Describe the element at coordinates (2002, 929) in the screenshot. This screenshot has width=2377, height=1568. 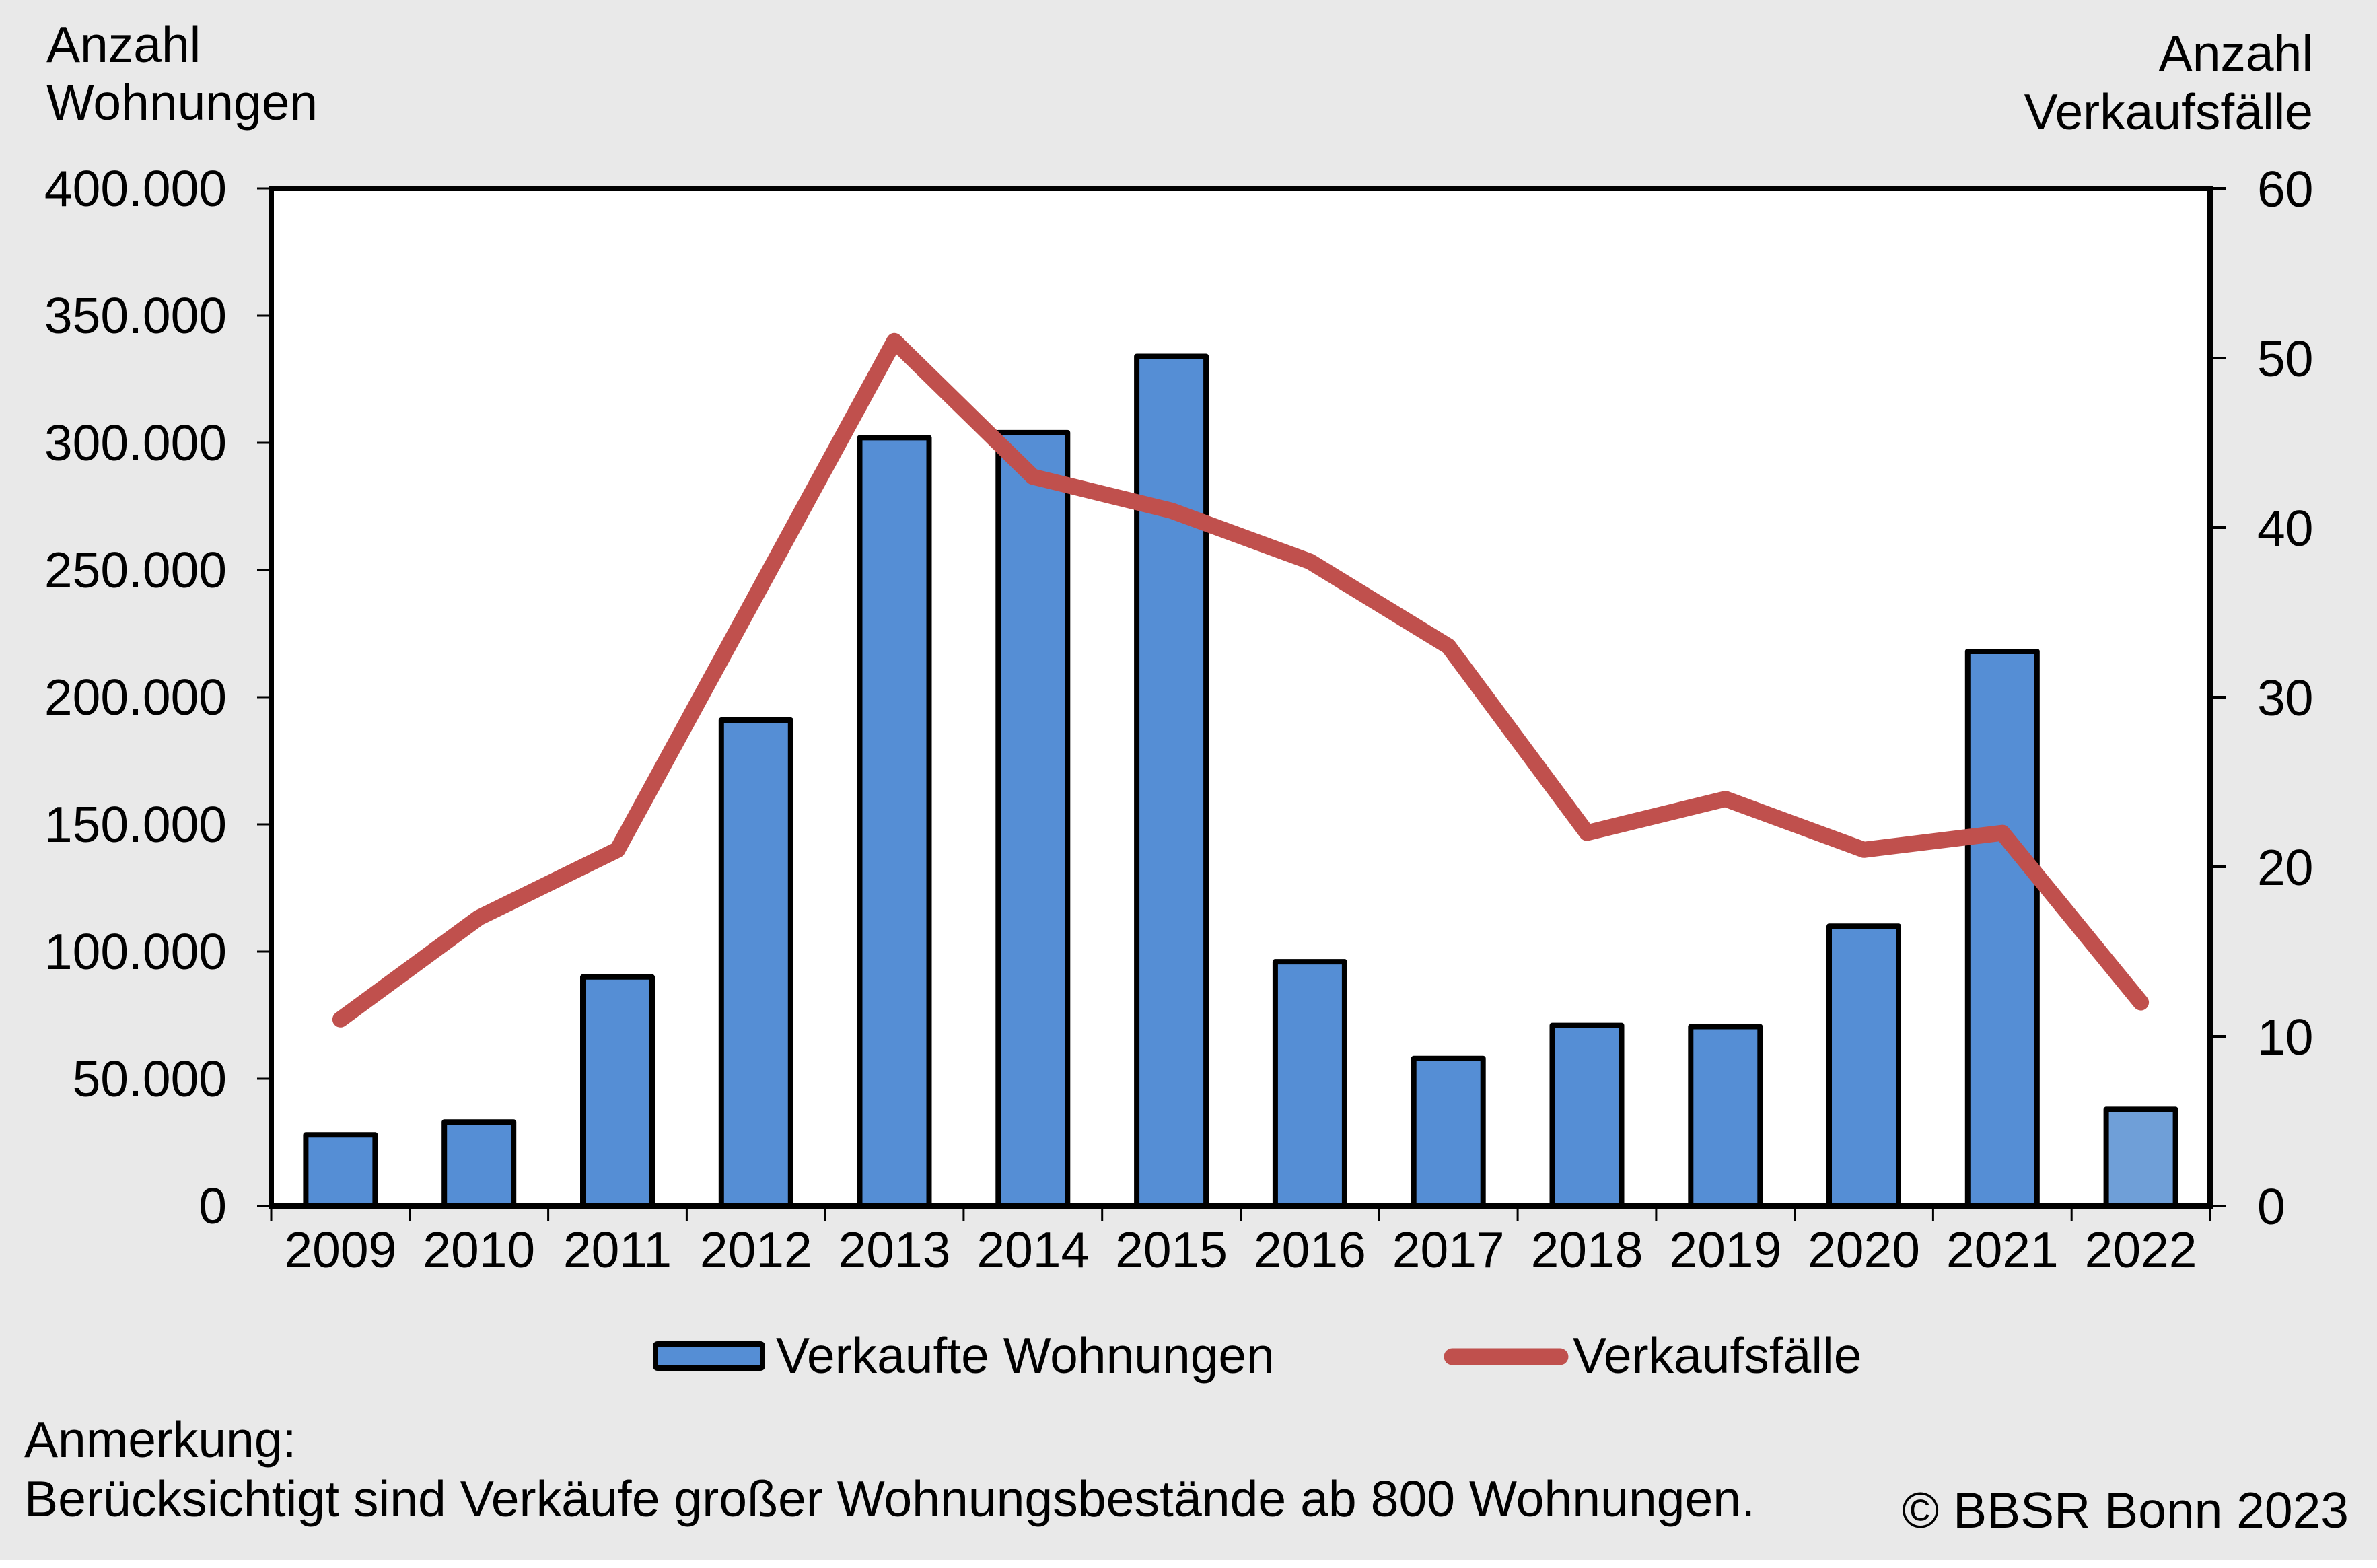
I see `bar-2021` at that location.